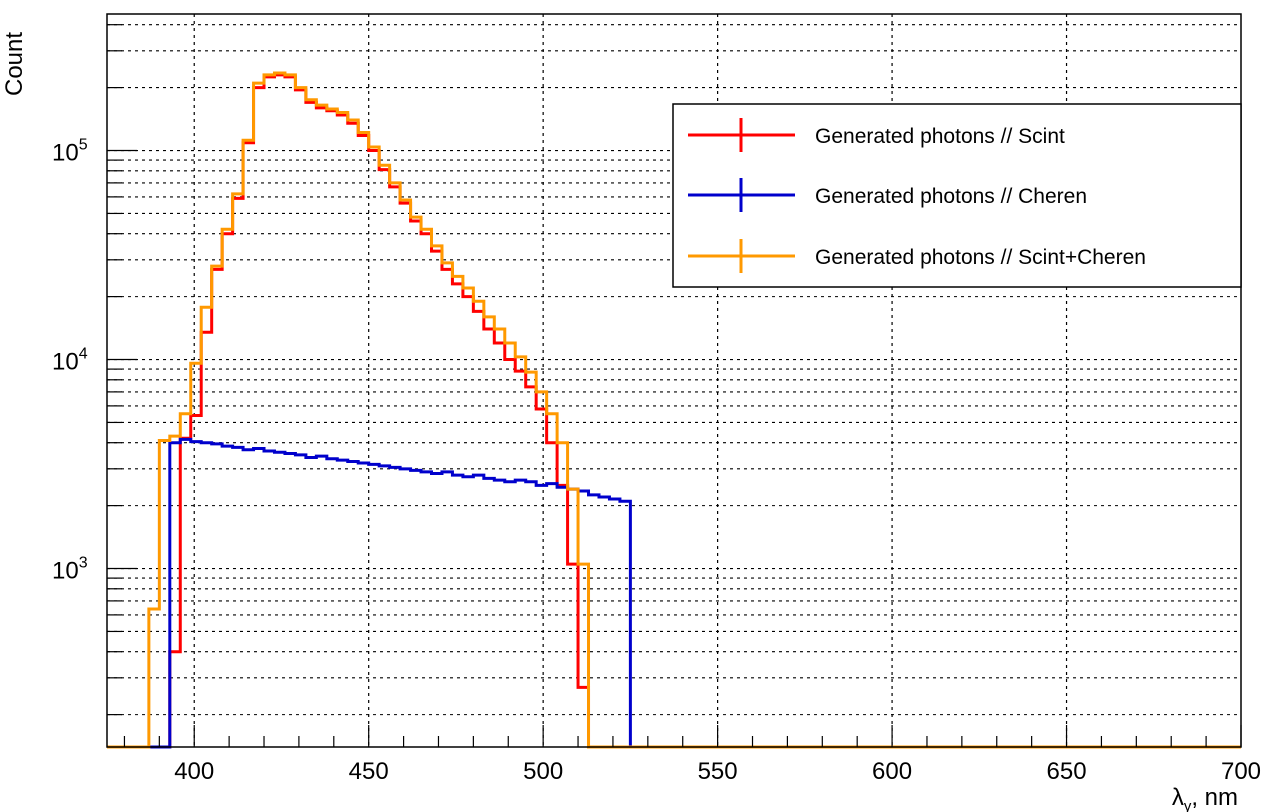  Describe the element at coordinates (718, 771) in the screenshot. I see `x-tick-label: 550` at that location.